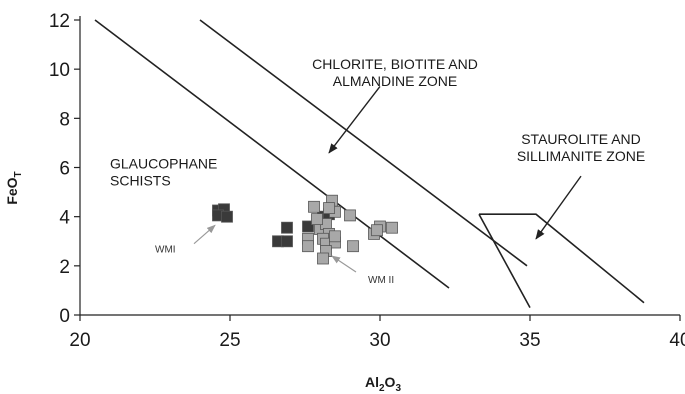 This screenshot has height=394, width=685. Describe the element at coordinates (204, 234) in the screenshot. I see `arrow-wmi` at that location.